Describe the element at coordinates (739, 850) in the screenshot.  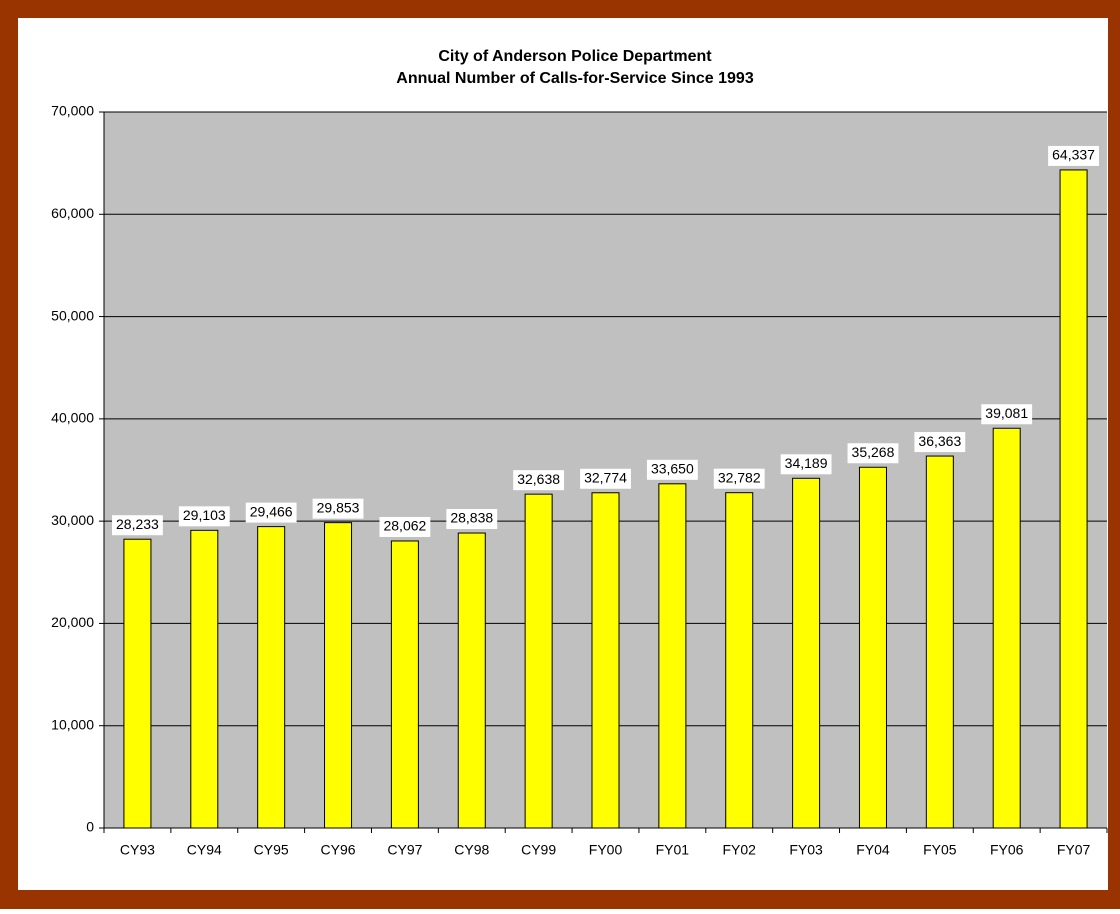
I see `x-tick-label: FY02` at that location.